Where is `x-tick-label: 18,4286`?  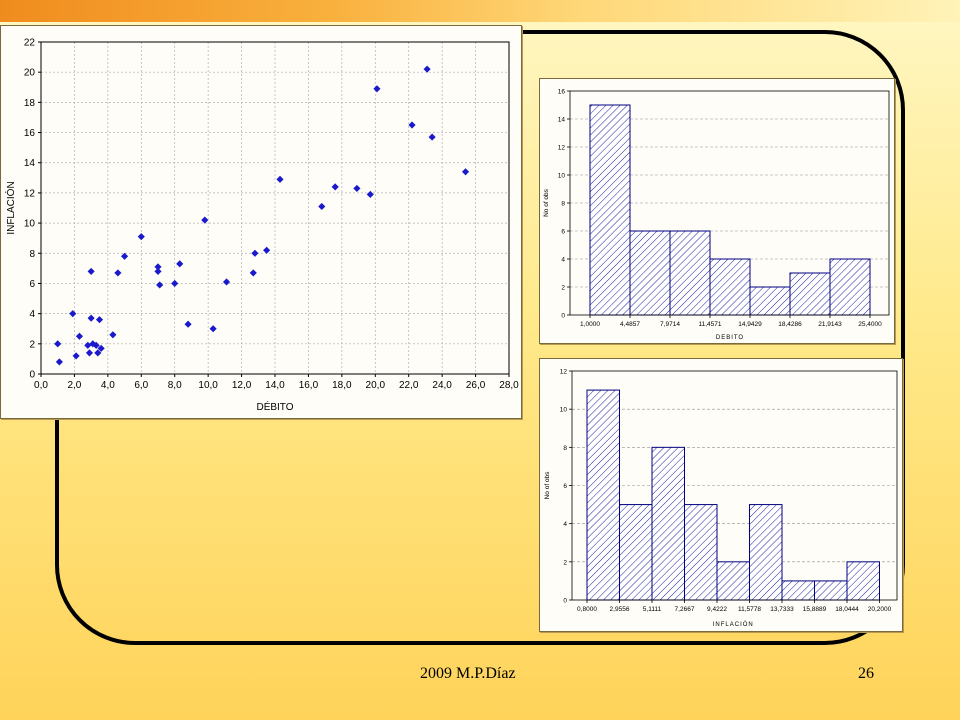
x-tick-label: 18,4286 is located at coordinates (790, 324).